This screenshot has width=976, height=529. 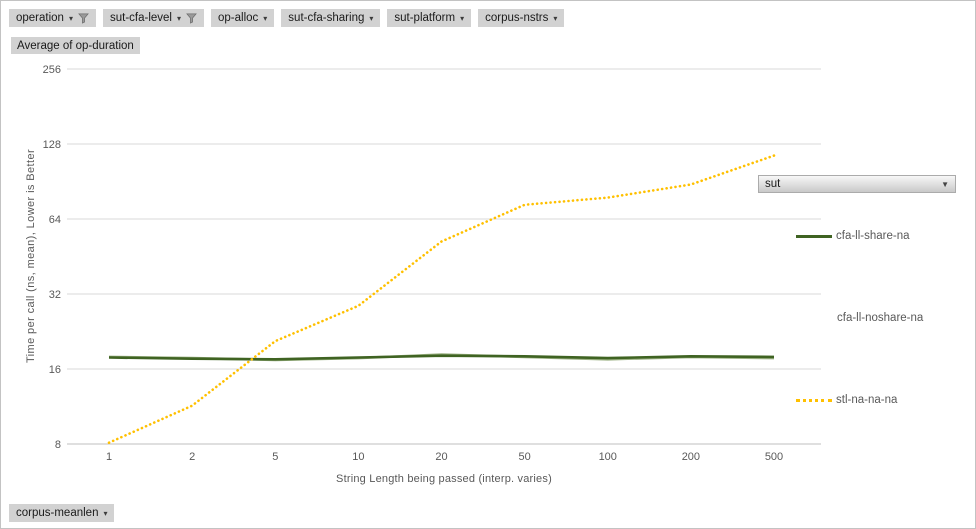 I want to click on field-button-sut-cfa-level: sut-cfa-level ▾, so click(x=153, y=18).